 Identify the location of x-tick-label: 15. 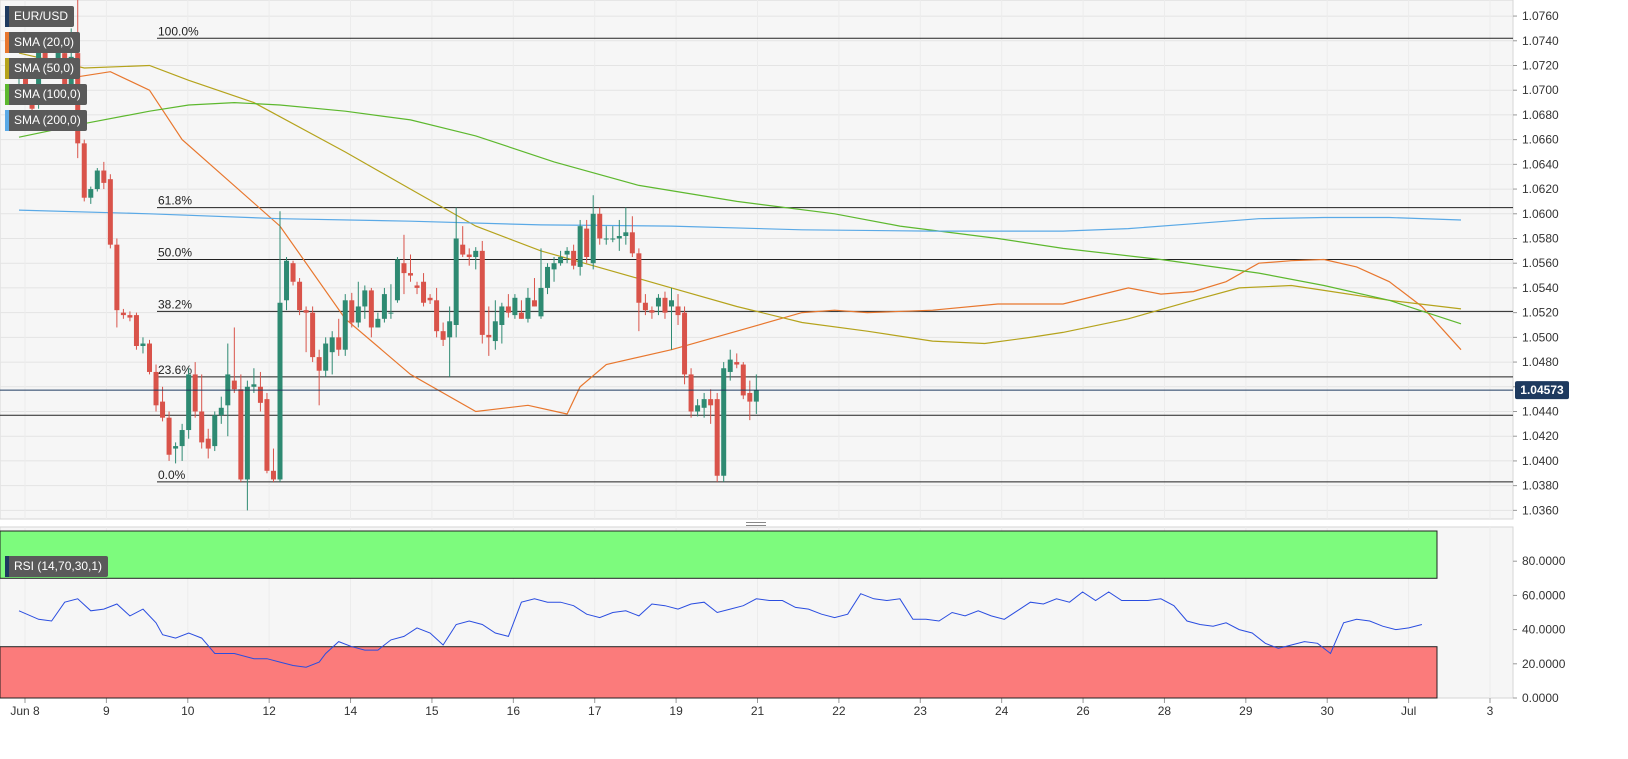
(432, 711).